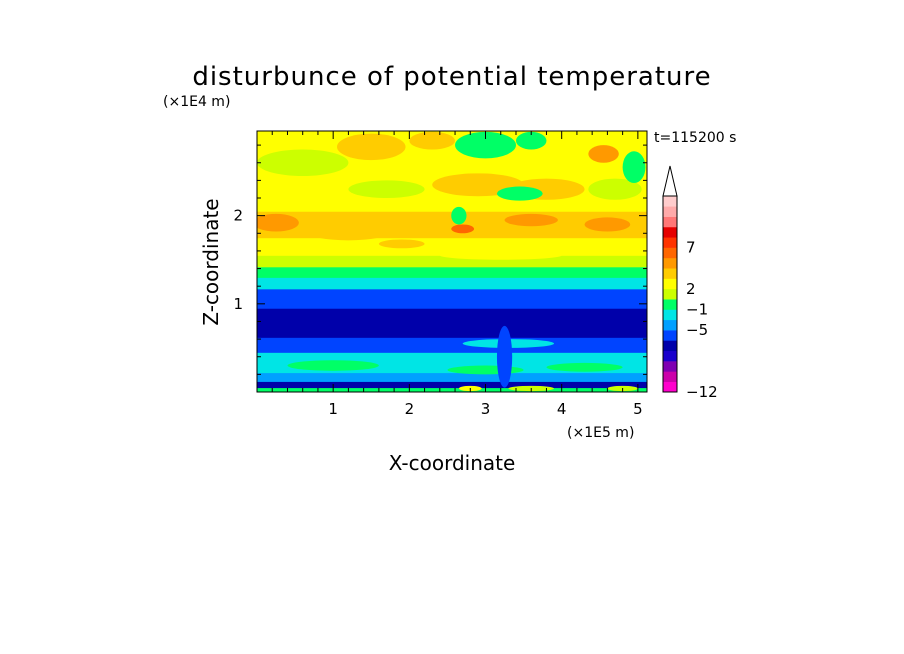 This screenshot has width=904, height=654. What do you see at coordinates (452, 463) in the screenshot?
I see `x-axis-title: X-coordinate` at bounding box center [452, 463].